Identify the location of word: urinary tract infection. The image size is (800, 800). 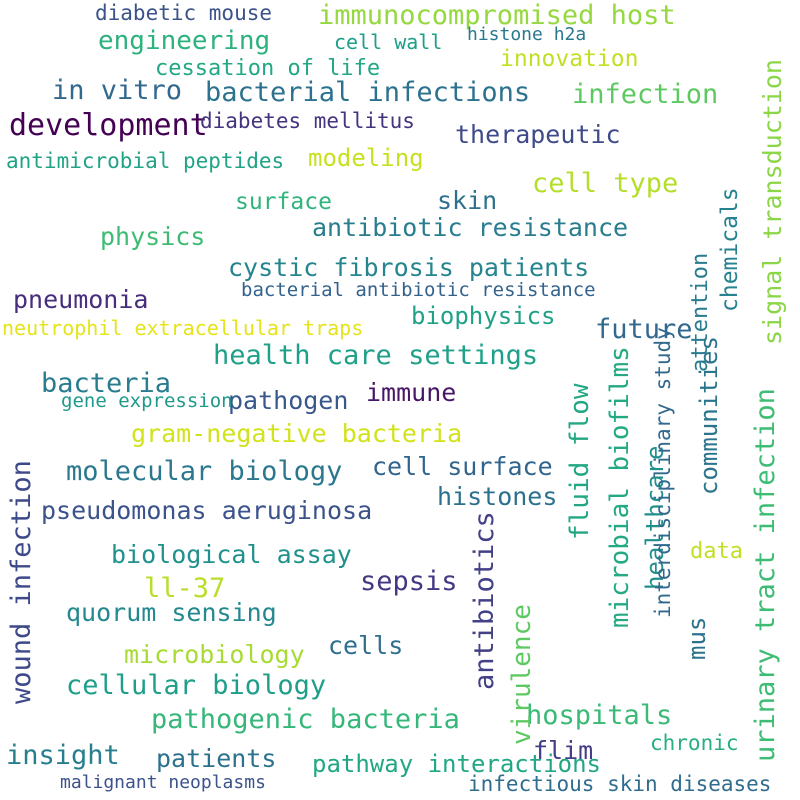
(765, 575).